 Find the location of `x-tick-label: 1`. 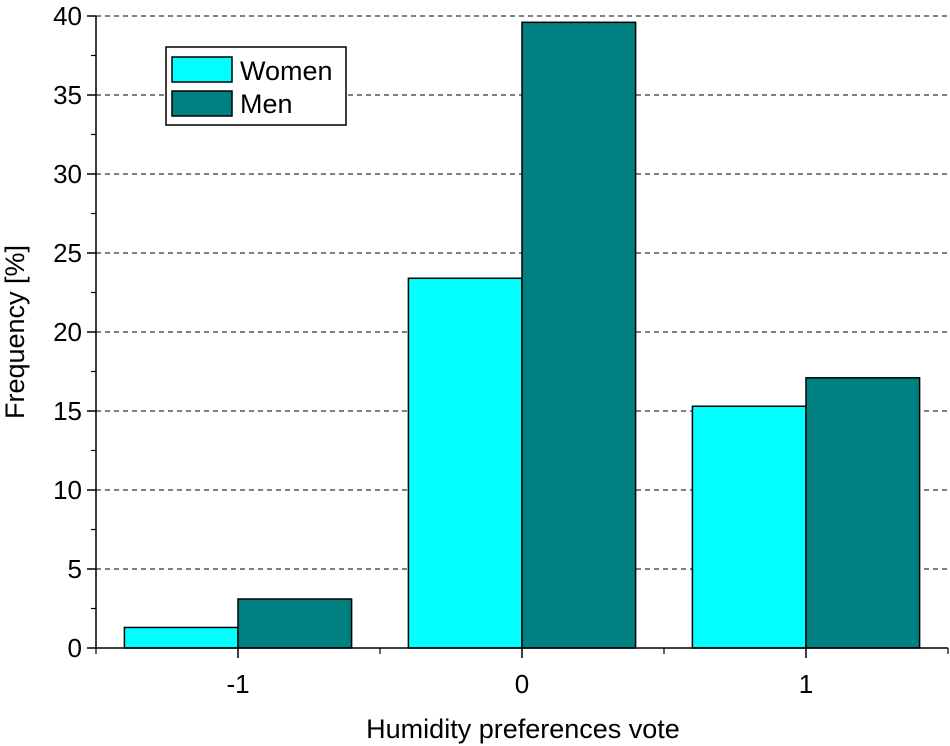

x-tick-label: 1 is located at coordinates (806, 684).